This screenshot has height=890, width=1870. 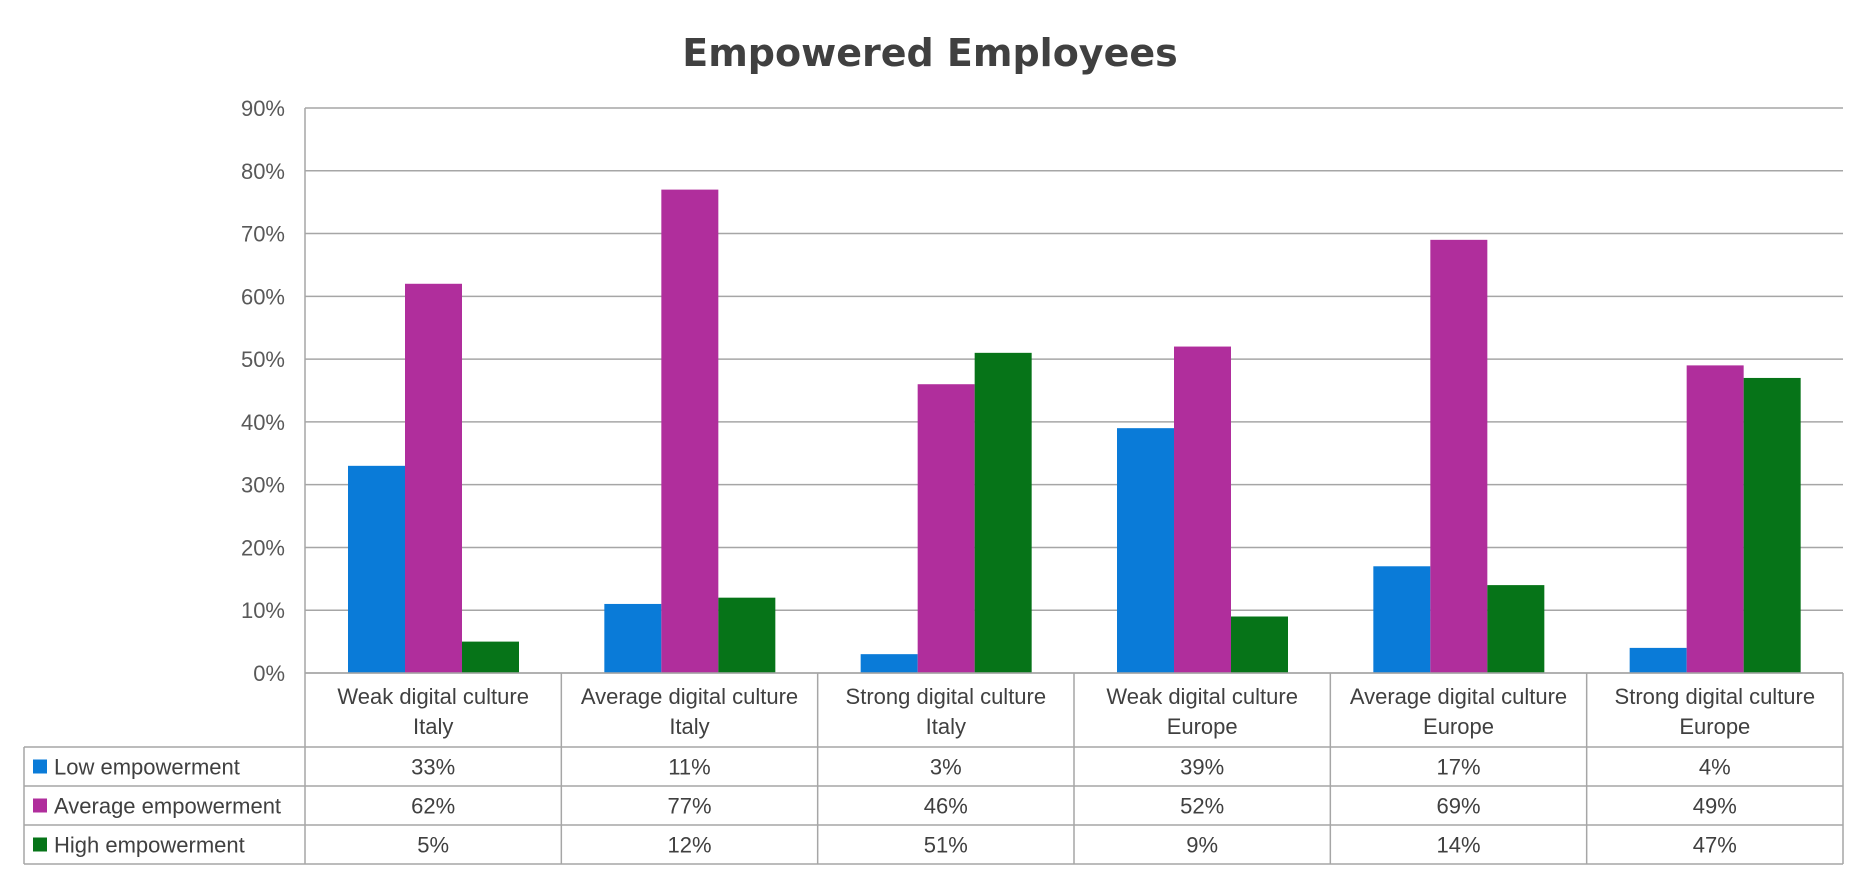 What do you see at coordinates (269, 673) in the screenshot?
I see `y-tick-label: 0%` at bounding box center [269, 673].